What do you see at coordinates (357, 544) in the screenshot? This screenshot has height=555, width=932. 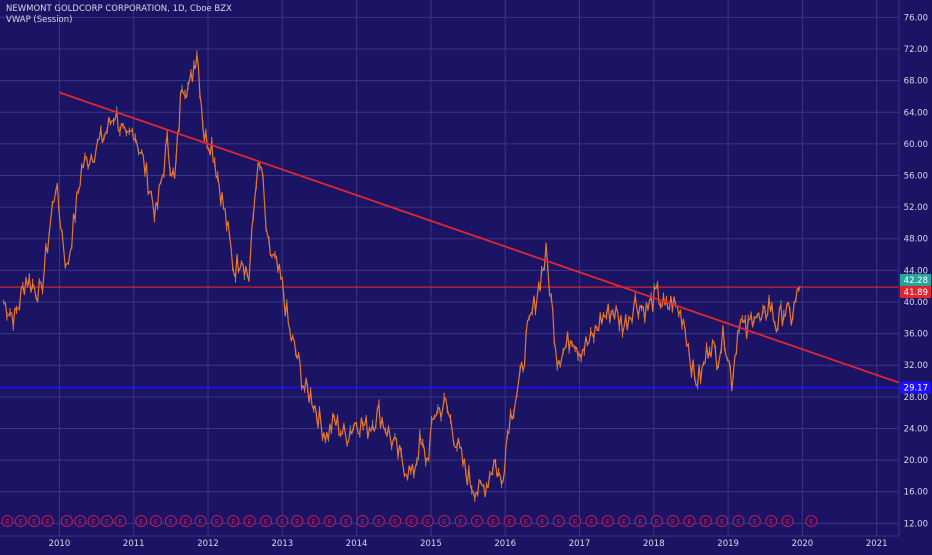 I see `x-tick-label: 2014` at bounding box center [357, 544].